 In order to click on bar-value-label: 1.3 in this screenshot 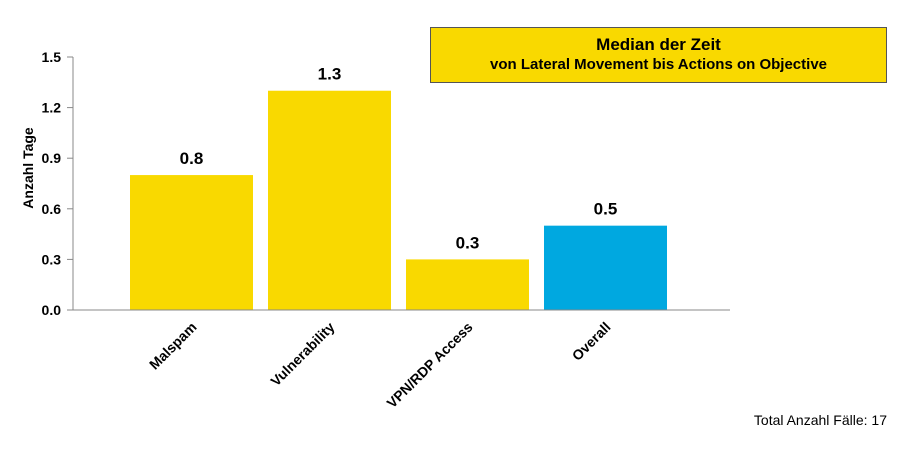, I will do `click(330, 74)`.